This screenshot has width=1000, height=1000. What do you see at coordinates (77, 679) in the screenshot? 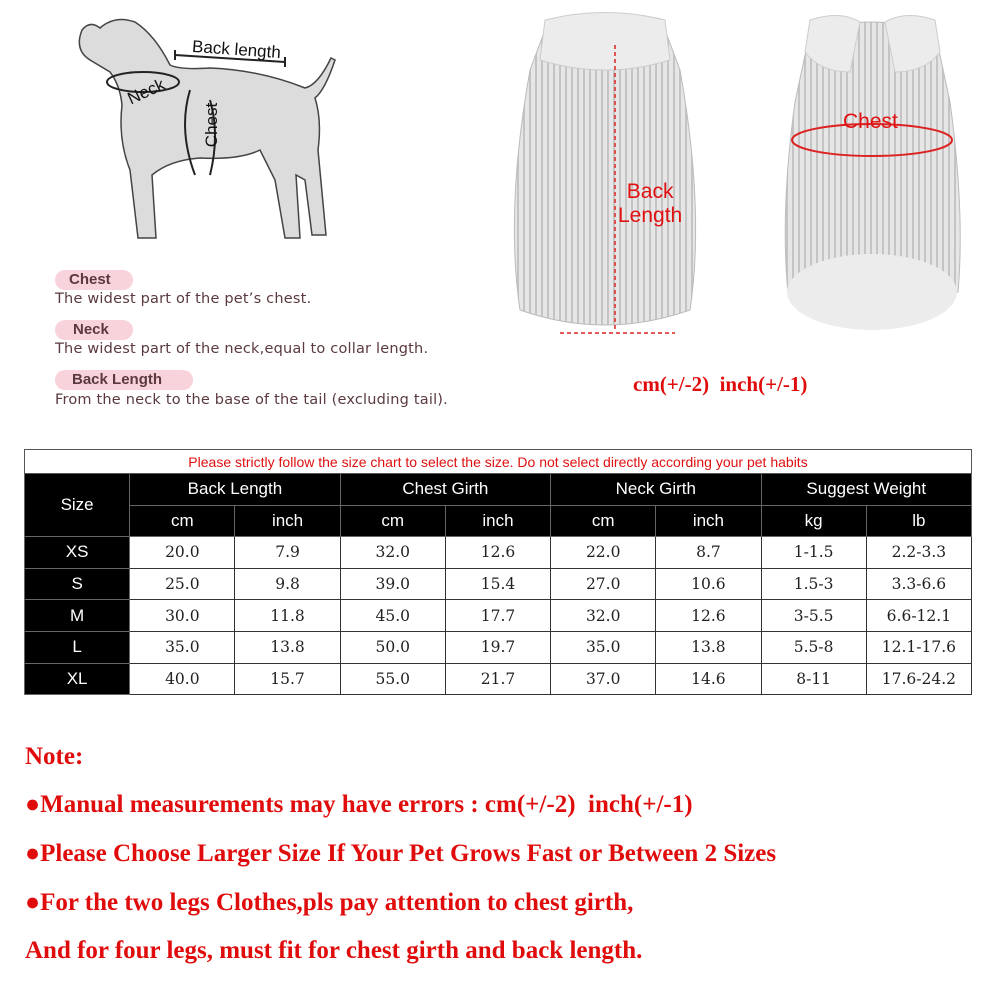
I see `size-cell: XL` at bounding box center [77, 679].